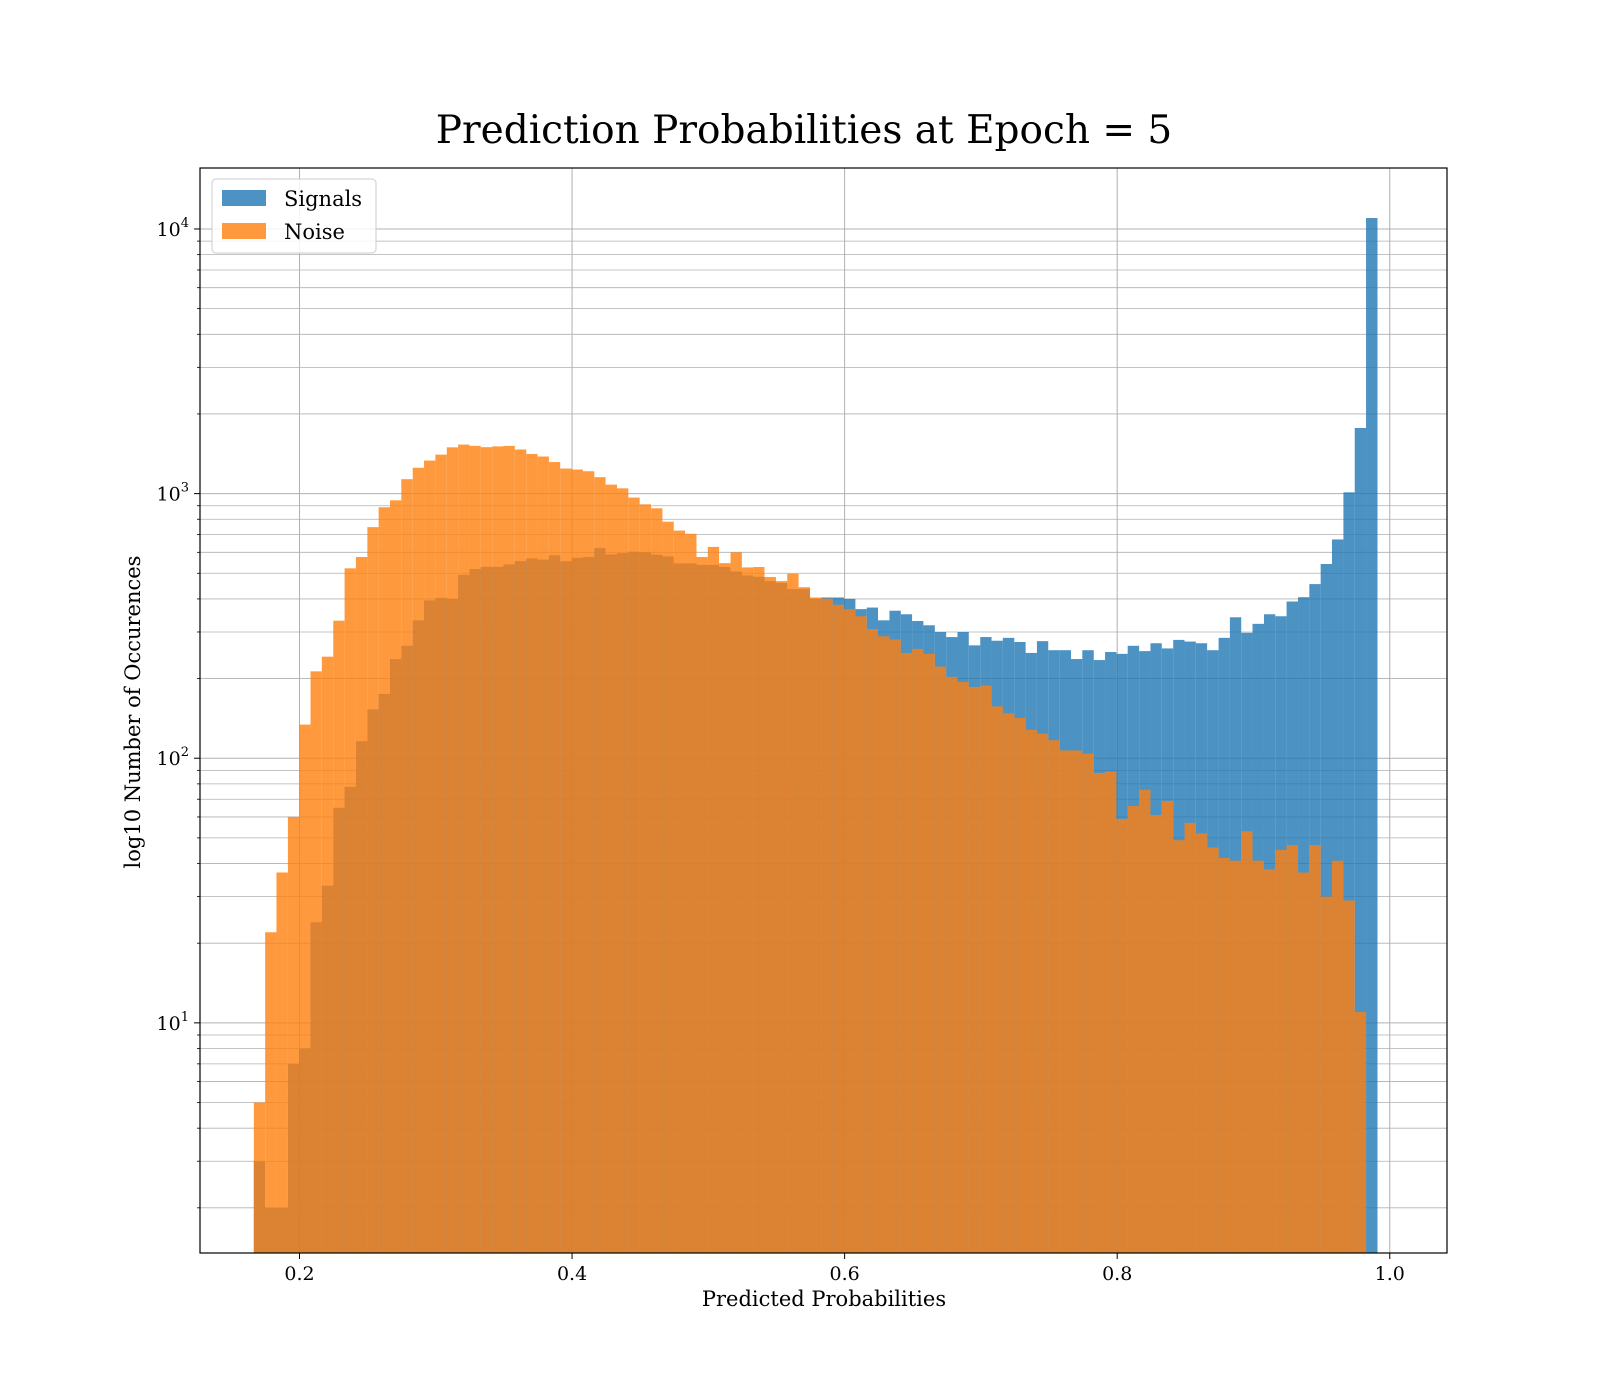 This screenshot has height=1400, width=1600. Describe the element at coordinates (173, 493) in the screenshot. I see `y-tick-label: 10³` at that location.